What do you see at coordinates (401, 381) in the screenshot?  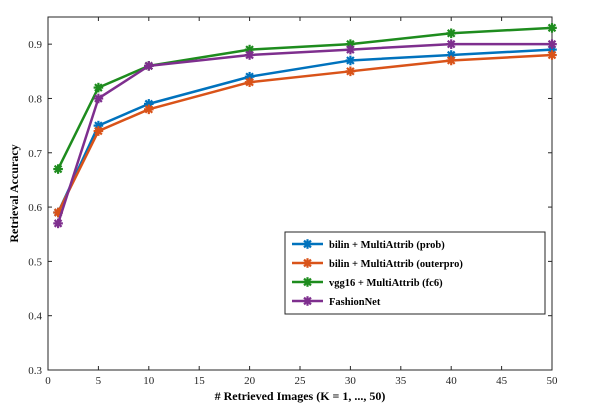 I see `x-tick-label: 35` at bounding box center [401, 381].